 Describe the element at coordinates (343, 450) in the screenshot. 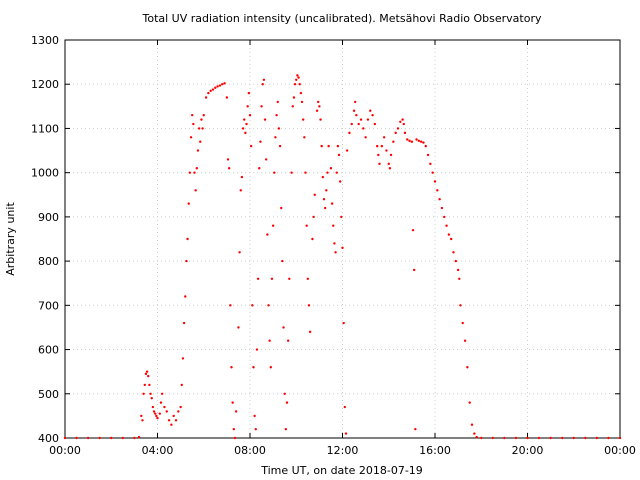

I see `x-tick-label: 12:00` at that location.